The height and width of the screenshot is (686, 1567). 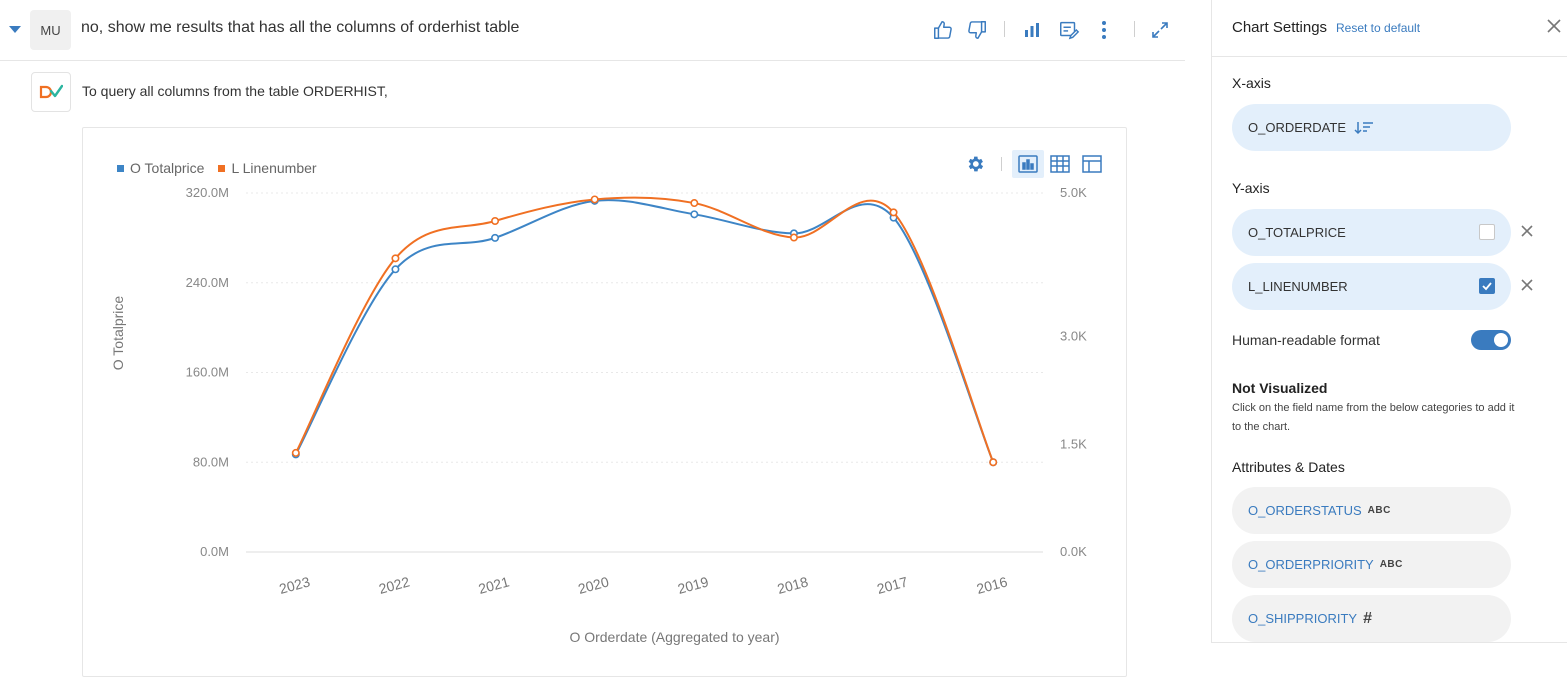 I want to click on pivot-view-icon, so click(x=1092, y=164).